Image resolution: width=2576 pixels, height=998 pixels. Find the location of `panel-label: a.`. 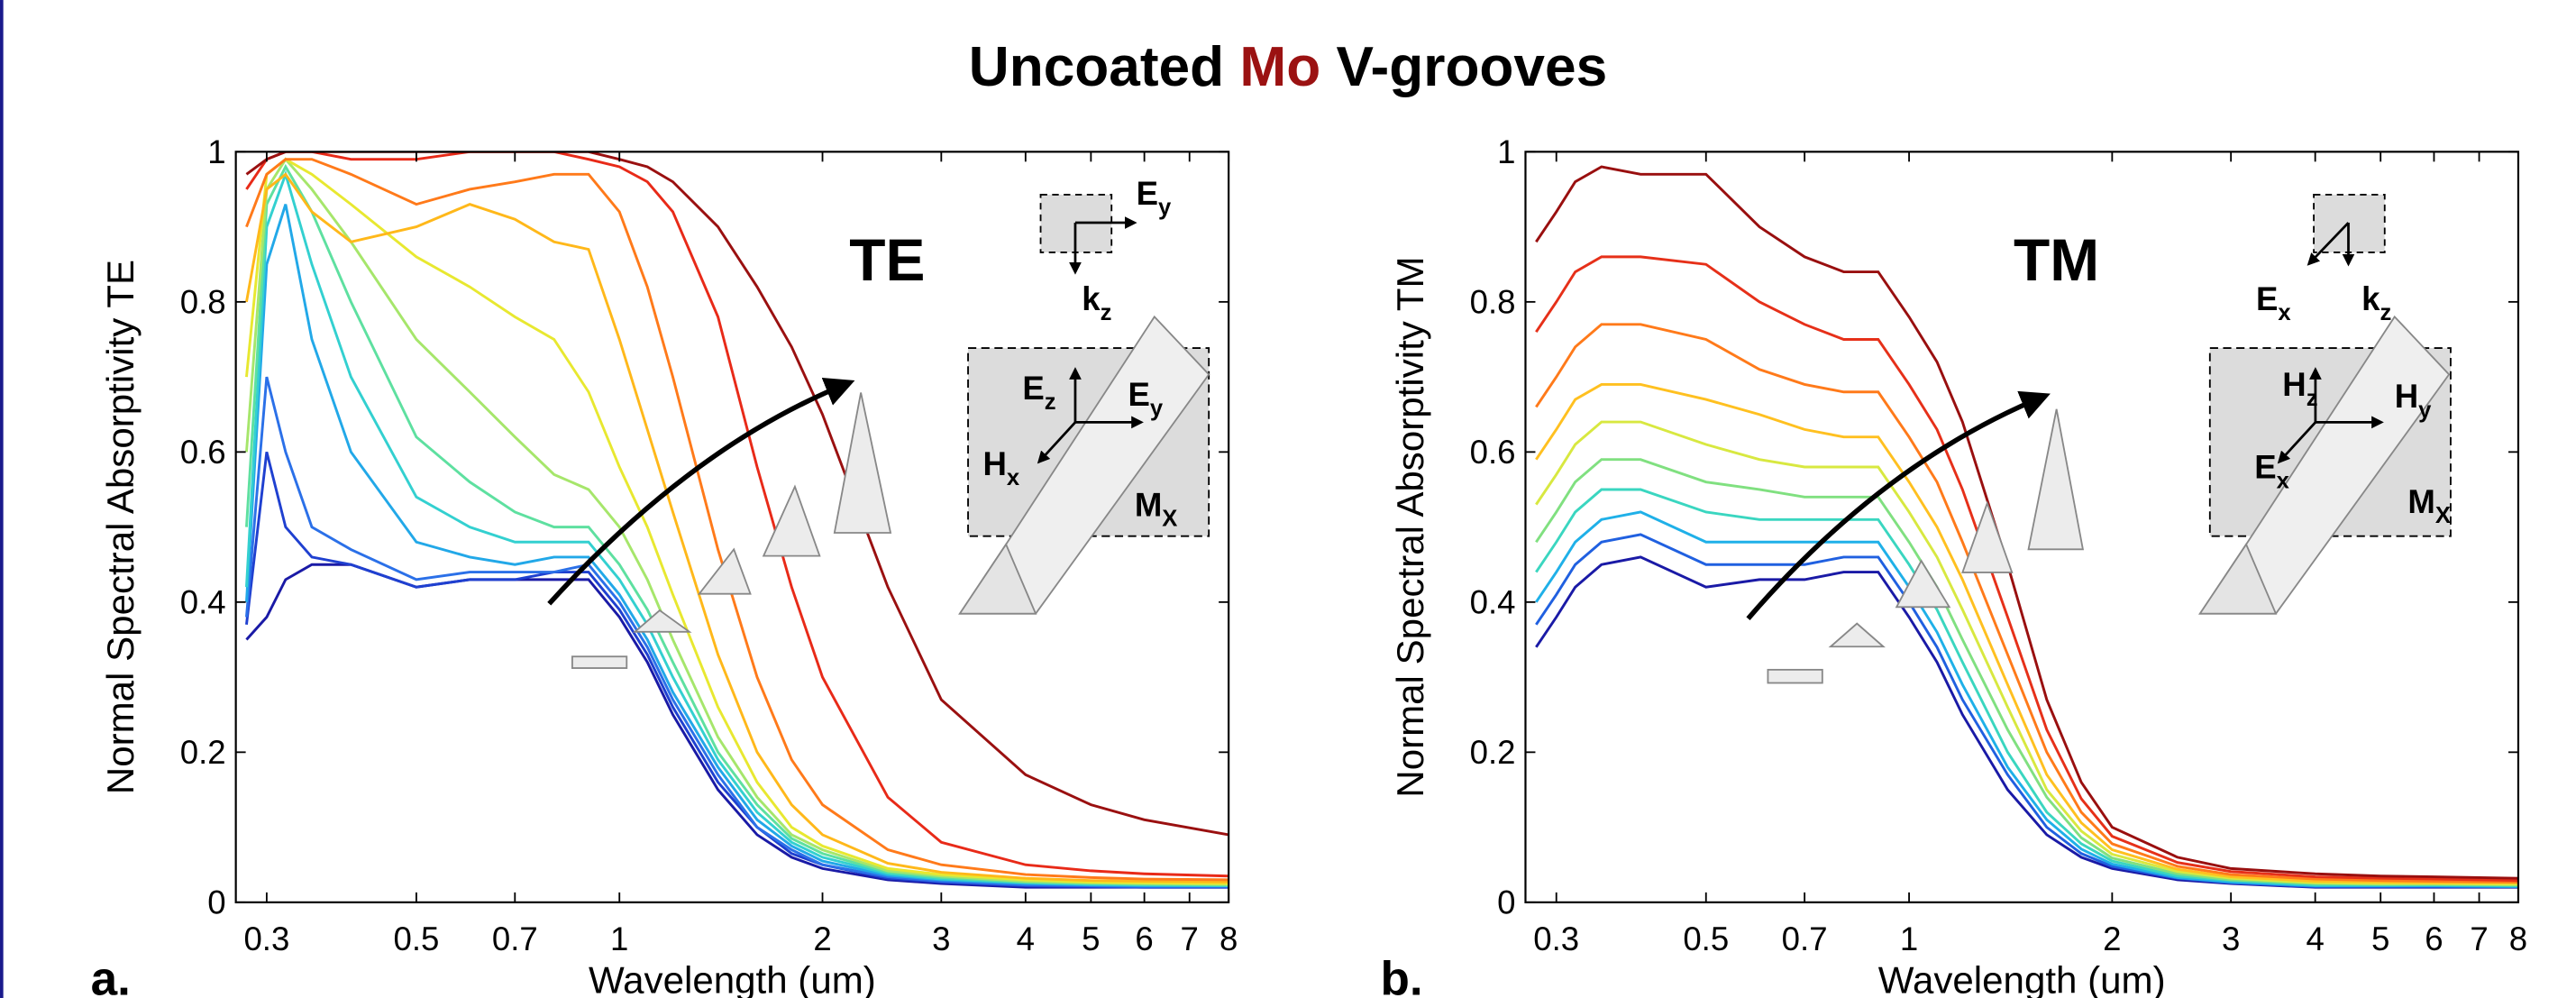

panel-label: a. is located at coordinates (111, 975).